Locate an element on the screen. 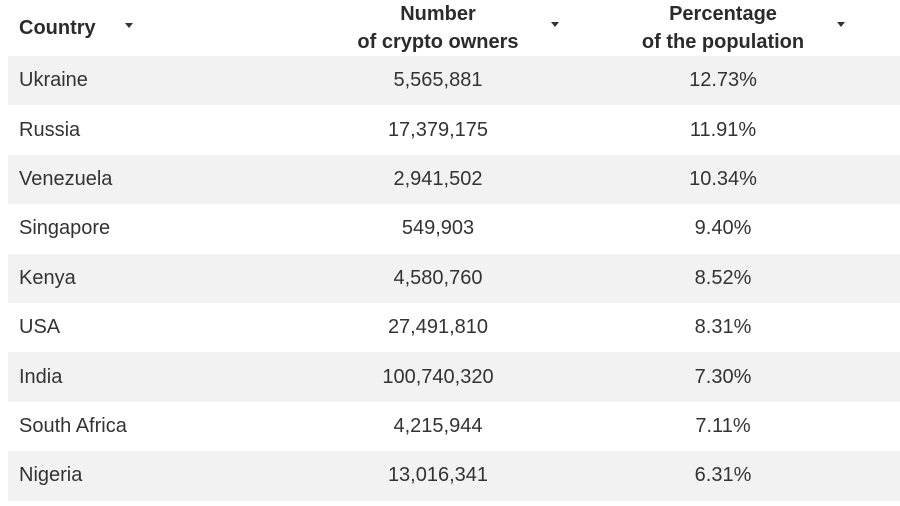  table-row: South Africa 4,215,944 7.11% is located at coordinates (454, 426).